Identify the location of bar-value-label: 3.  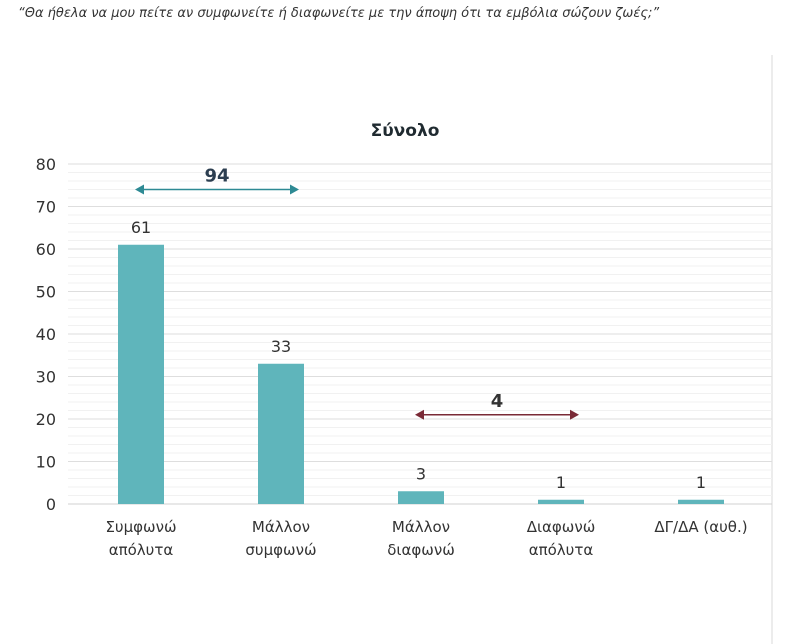
(421, 473).